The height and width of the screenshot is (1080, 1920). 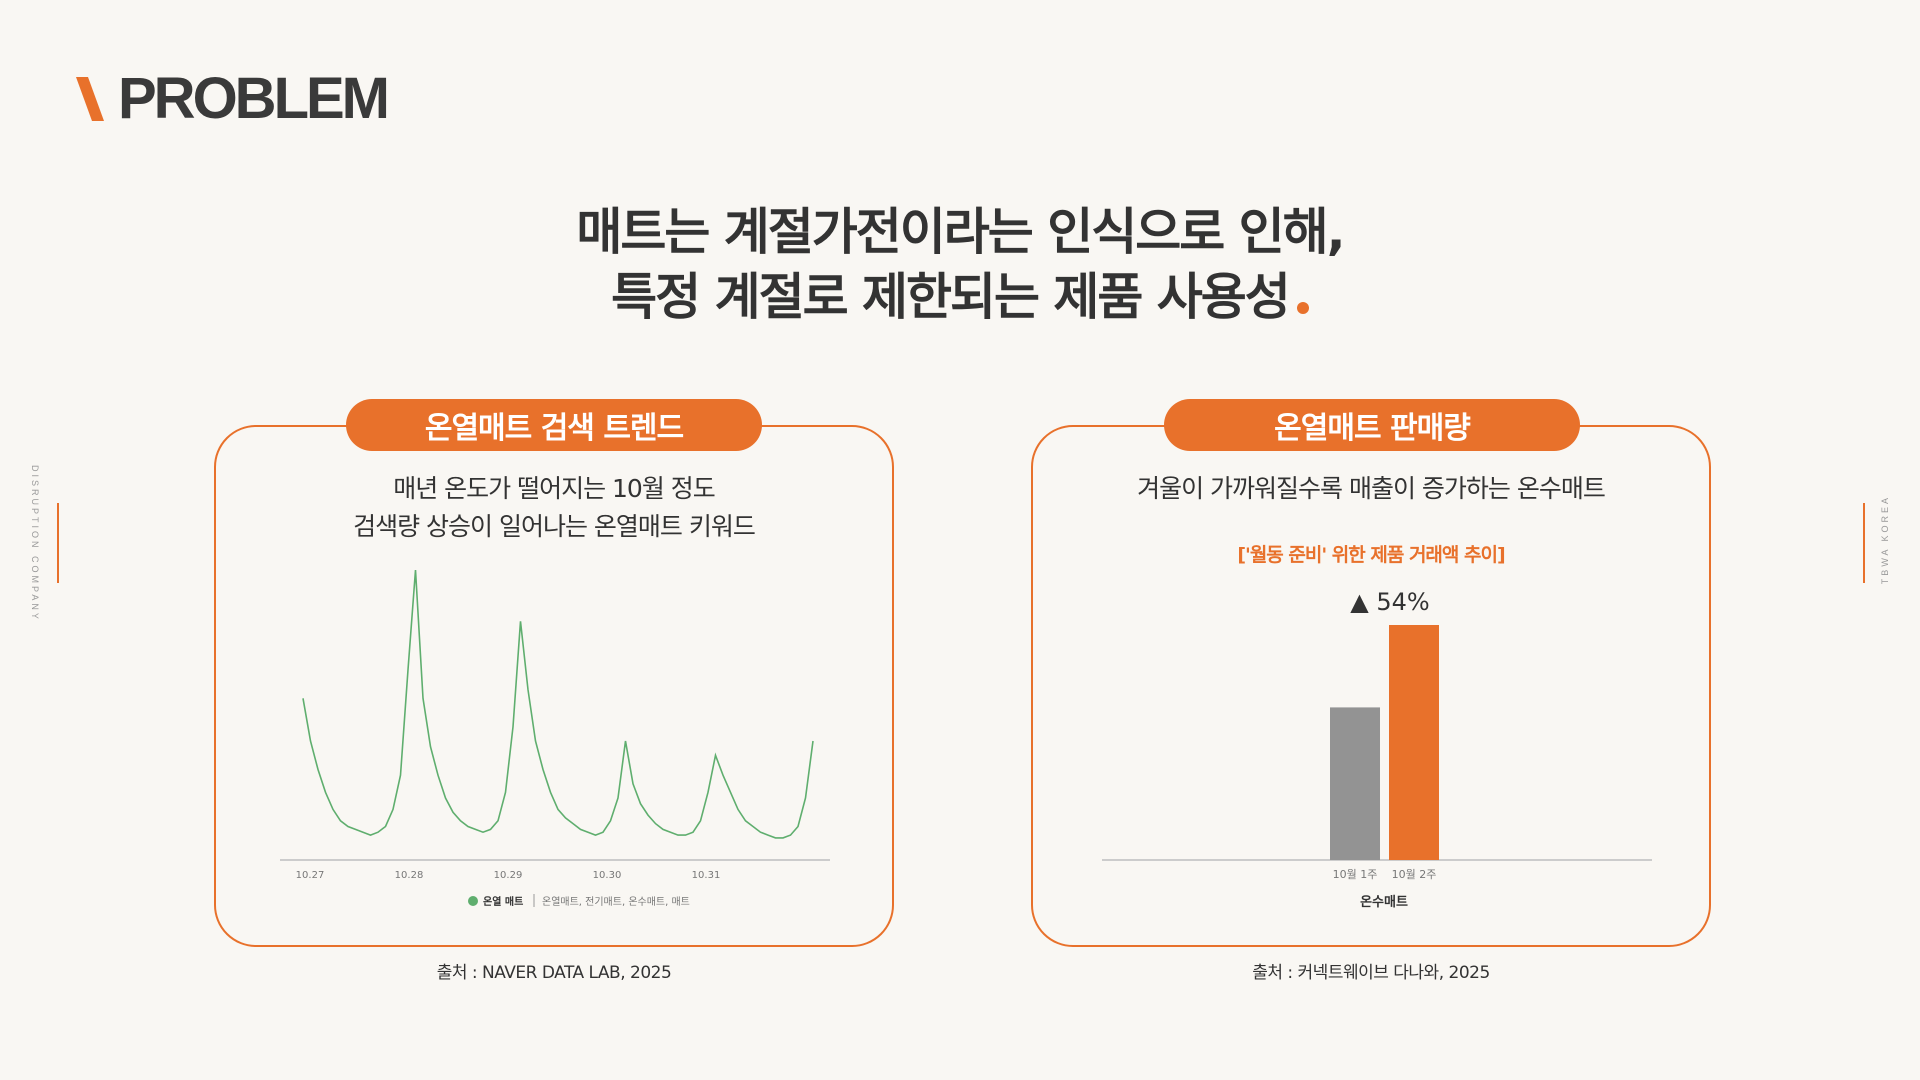 What do you see at coordinates (1302, 308) in the screenshot?
I see `accent-dot-icon` at bounding box center [1302, 308].